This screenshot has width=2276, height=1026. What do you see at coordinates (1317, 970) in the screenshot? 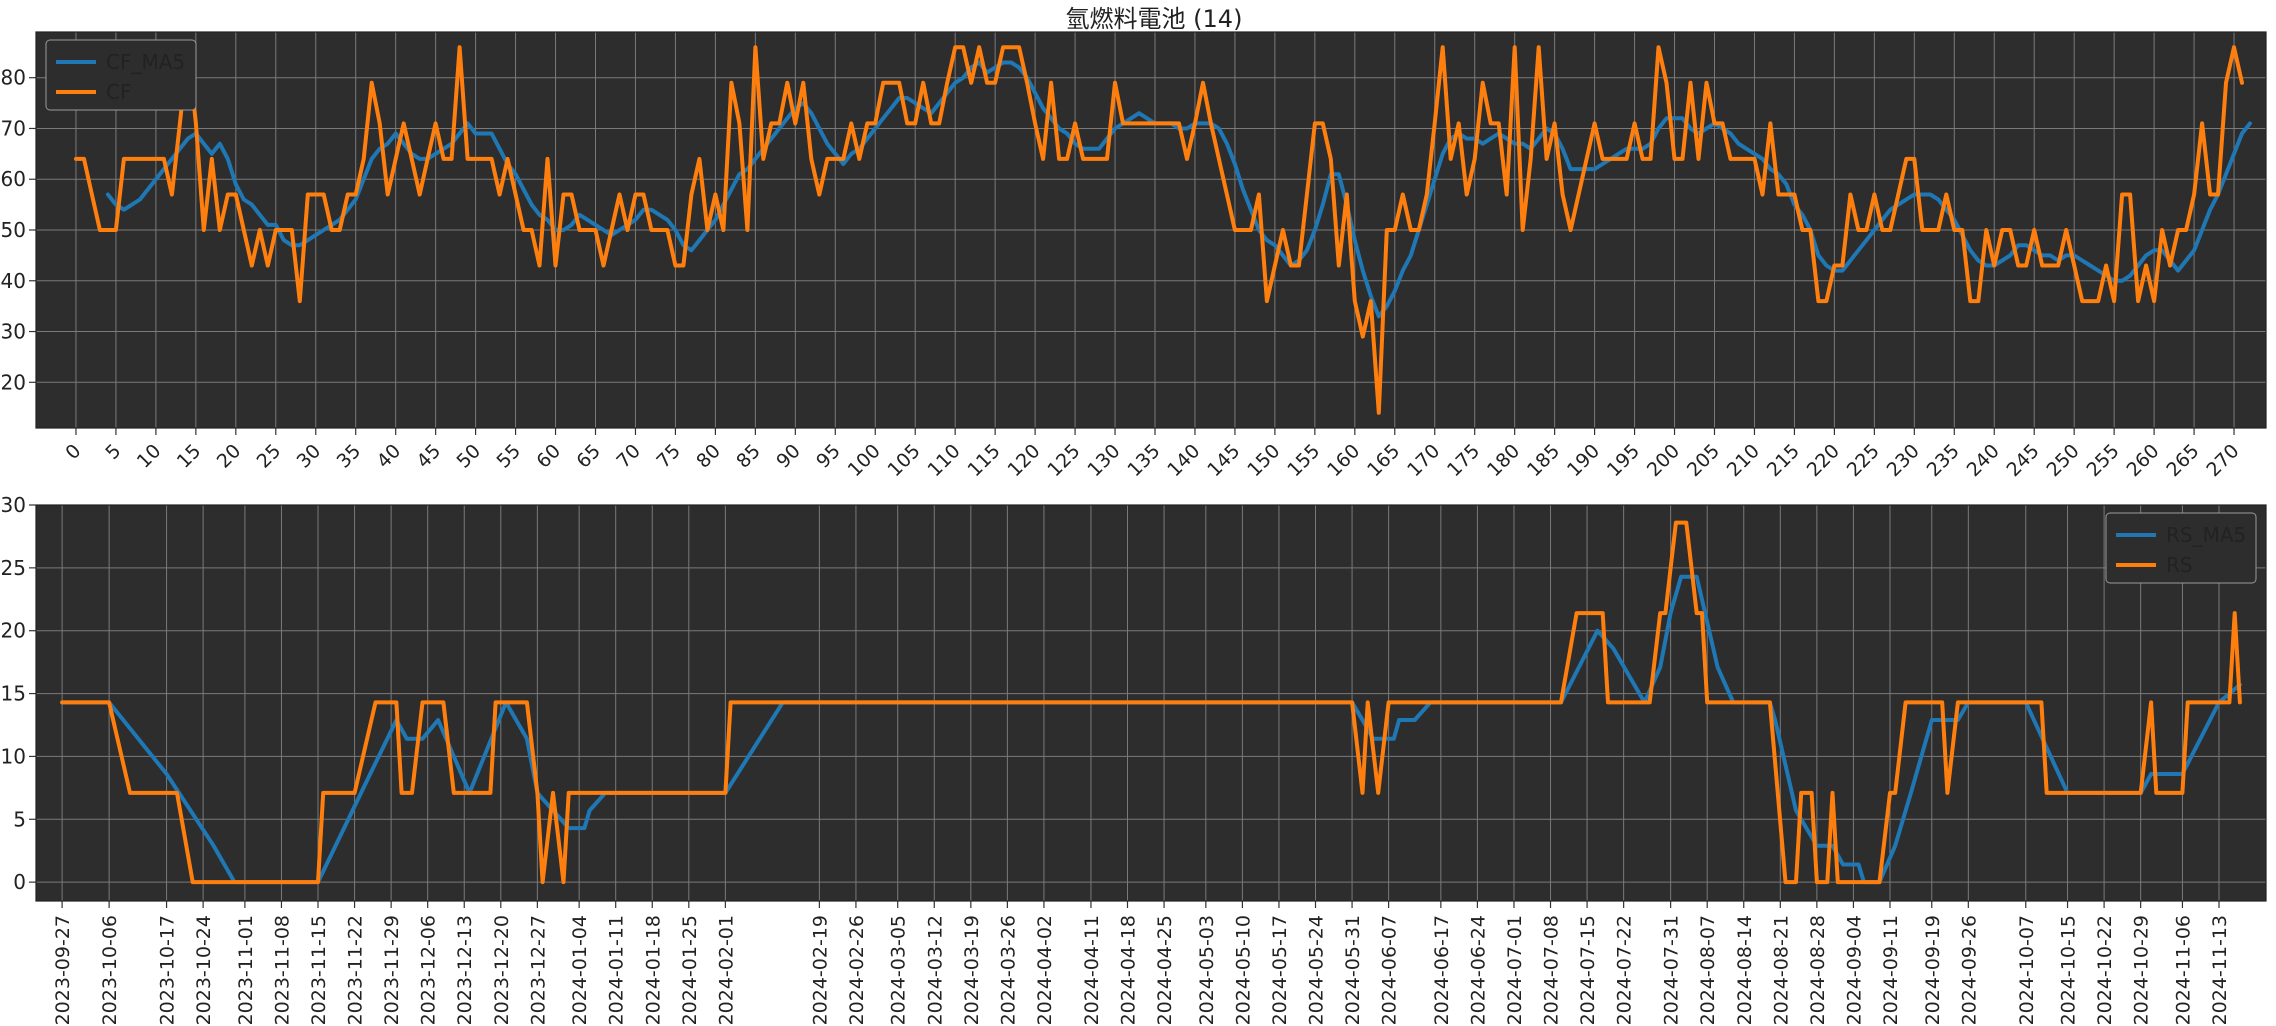
I see `x-tick-label: 2024-05-24` at bounding box center [1317, 970].